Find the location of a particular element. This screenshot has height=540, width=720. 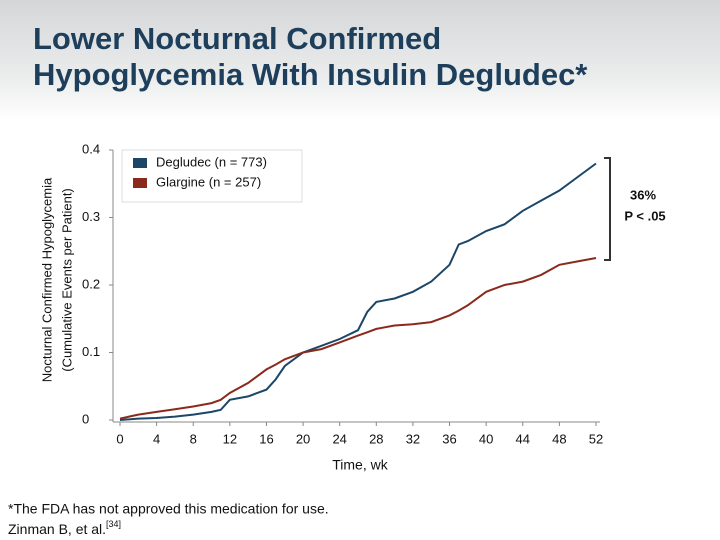

legend is located at coordinates (212, 176).